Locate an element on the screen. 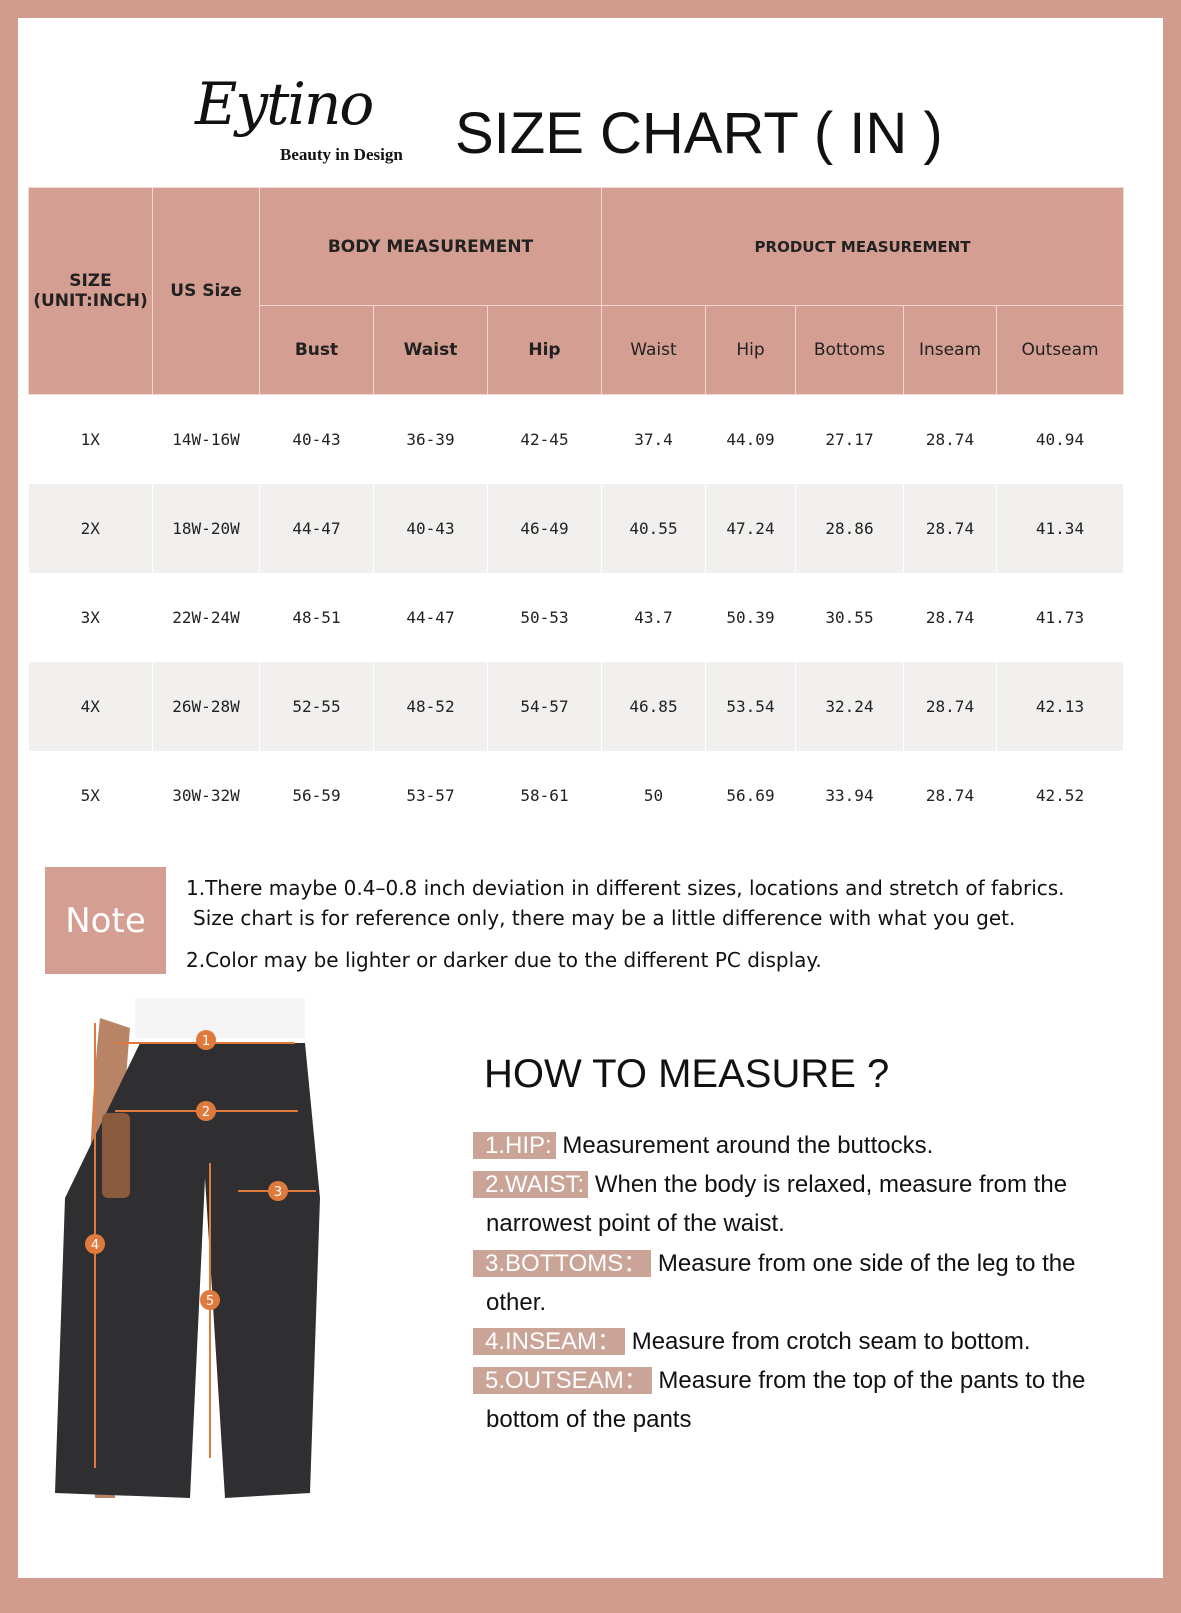 Image resolution: width=1181 pixels, height=1613 pixels. table-cell: 1X is located at coordinates (90, 439).